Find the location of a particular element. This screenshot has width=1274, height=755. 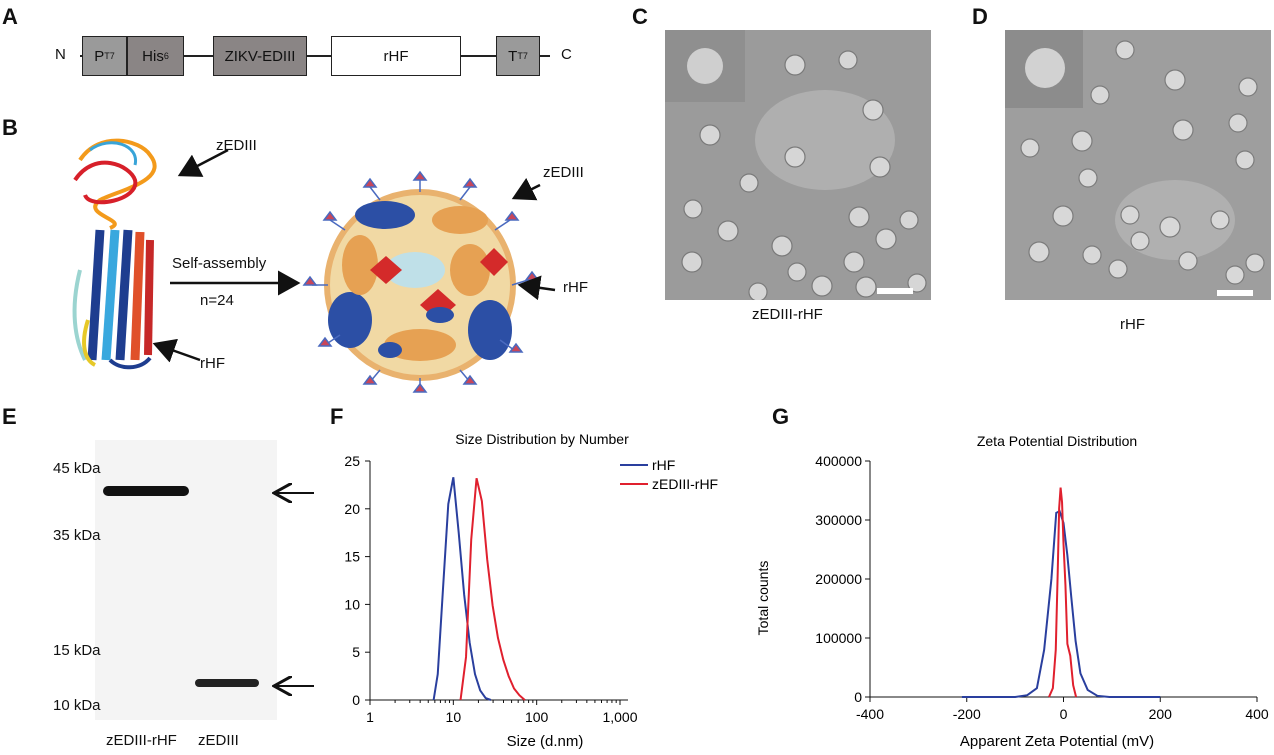

chart-g-ytick-label: 200000 is located at coordinates (838, 579).